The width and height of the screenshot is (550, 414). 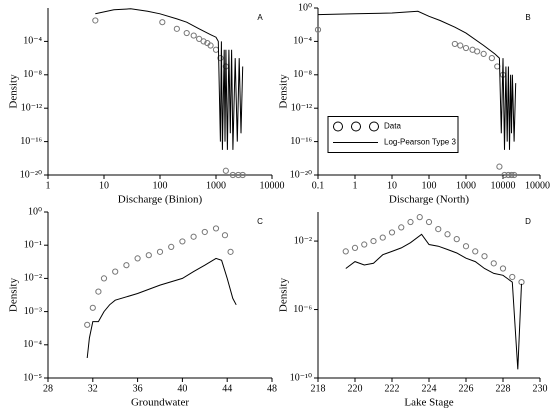 I want to click on x-tick-label: 48, so click(x=272, y=388).